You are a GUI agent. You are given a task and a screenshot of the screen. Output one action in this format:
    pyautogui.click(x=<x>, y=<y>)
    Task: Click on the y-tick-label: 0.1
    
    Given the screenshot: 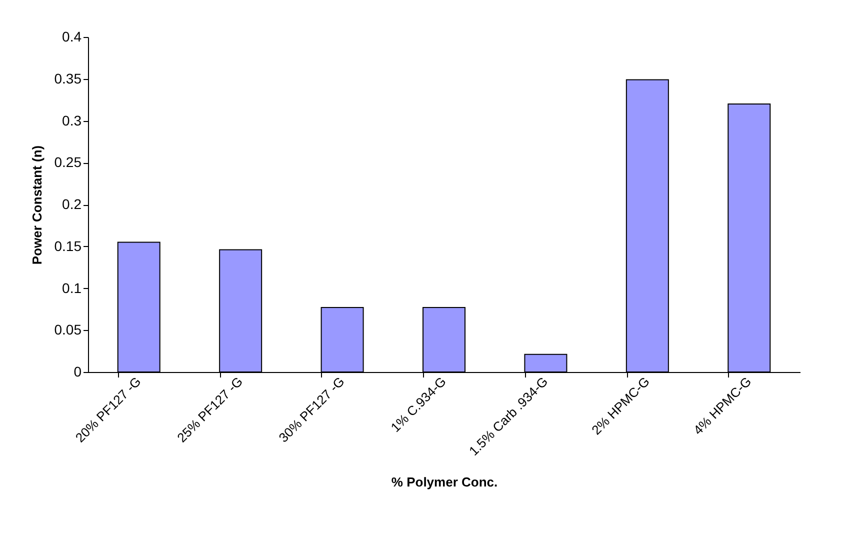 What is the action you would take?
    pyautogui.click(x=72, y=288)
    